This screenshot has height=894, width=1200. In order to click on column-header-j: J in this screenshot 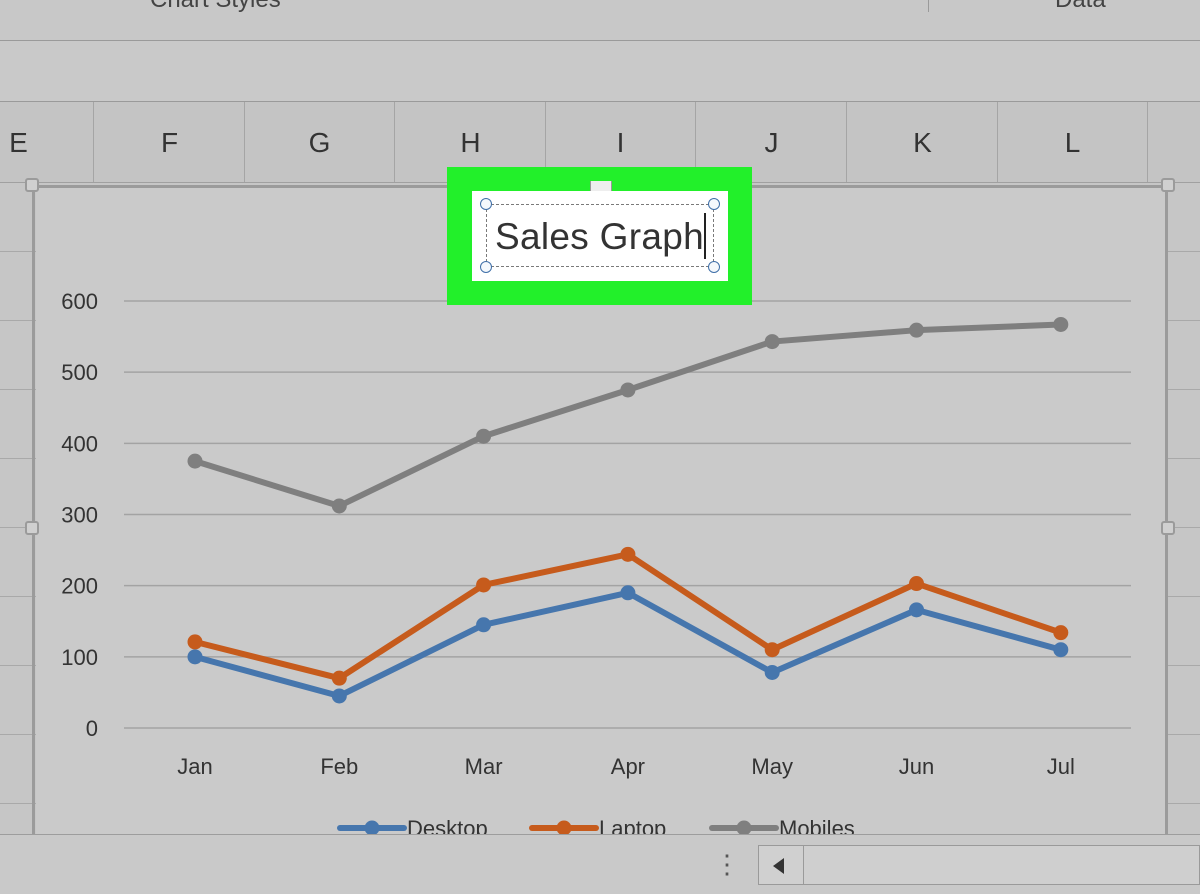, I will do `click(772, 142)`.